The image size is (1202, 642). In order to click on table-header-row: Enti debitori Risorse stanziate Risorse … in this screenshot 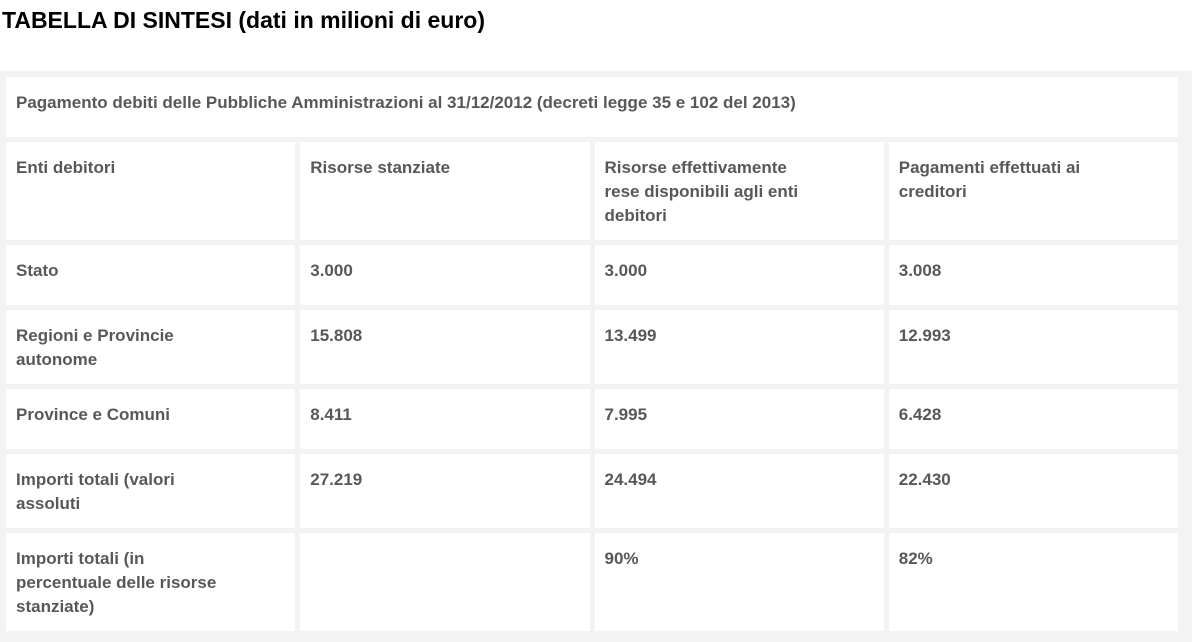, I will do `click(592, 191)`.